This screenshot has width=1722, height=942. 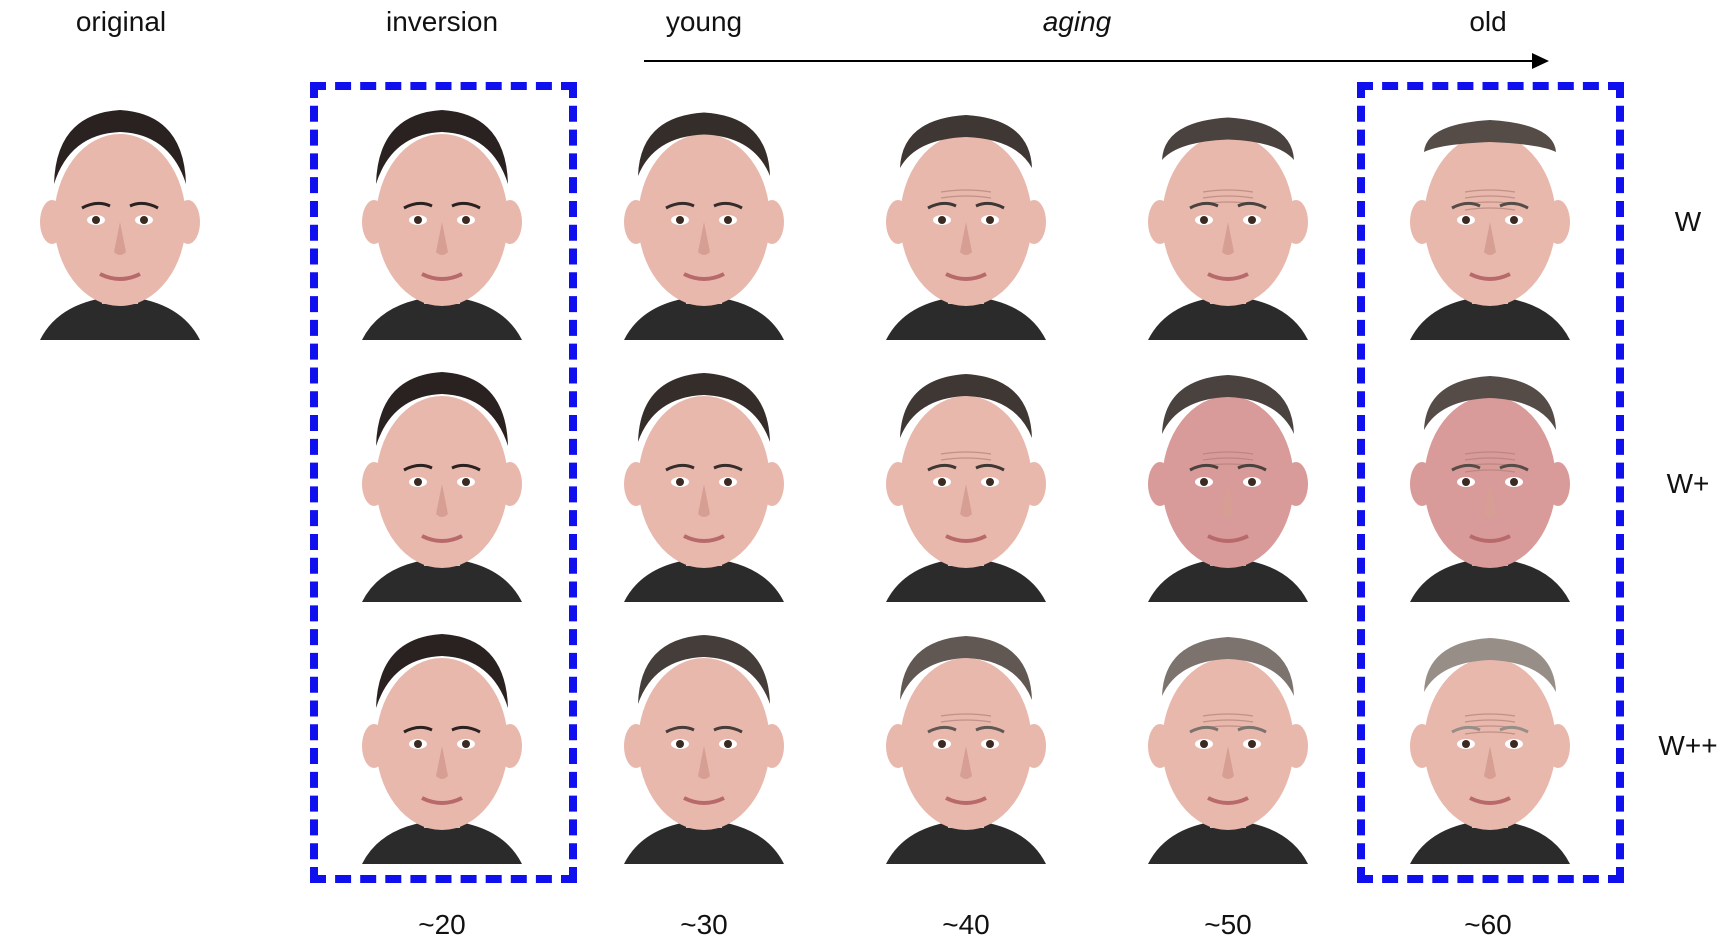 I want to click on old-highlight-box, so click(x=1490, y=482).